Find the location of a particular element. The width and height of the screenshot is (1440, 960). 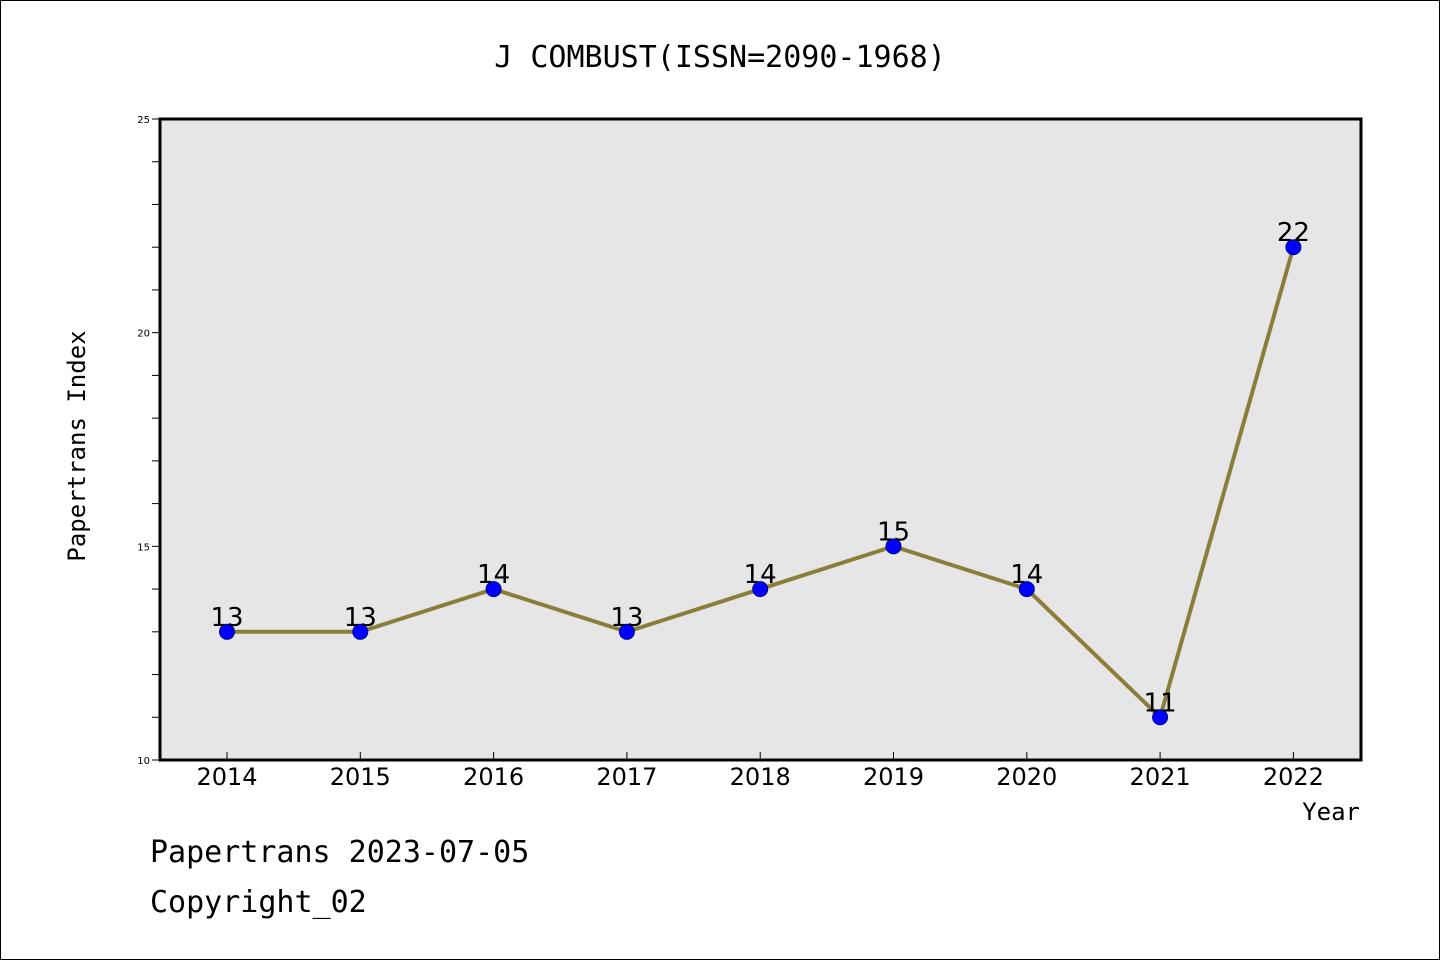

x-tick-label: 2021 is located at coordinates (1160, 777).